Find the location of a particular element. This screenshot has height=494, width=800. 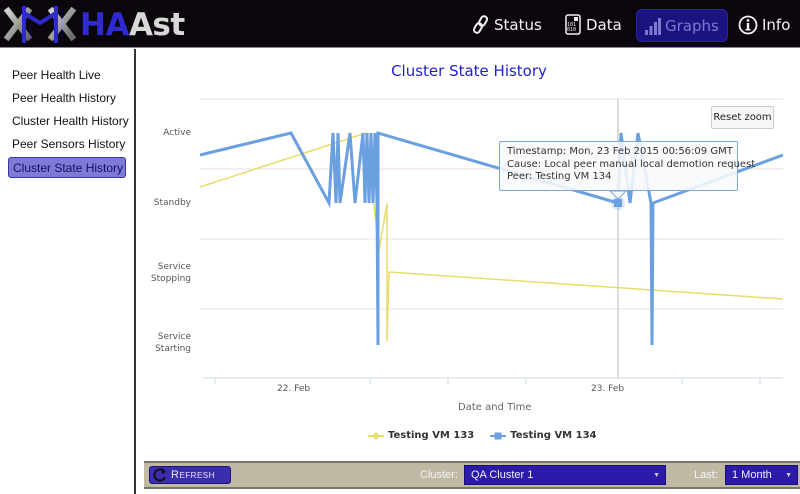

cluster-select: QA Cluster 1 ▼ is located at coordinates (565, 475).